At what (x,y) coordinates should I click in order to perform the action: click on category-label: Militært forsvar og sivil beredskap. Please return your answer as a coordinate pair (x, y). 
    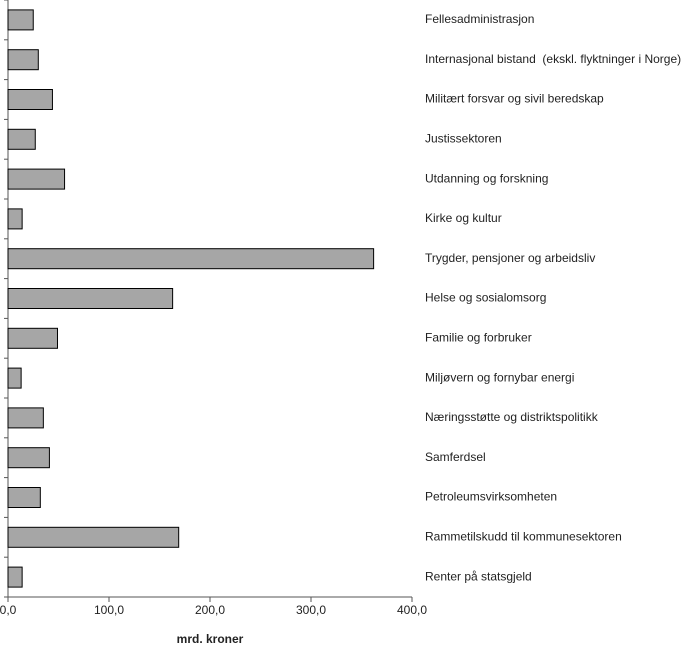
    Looking at the image, I should click on (514, 99).